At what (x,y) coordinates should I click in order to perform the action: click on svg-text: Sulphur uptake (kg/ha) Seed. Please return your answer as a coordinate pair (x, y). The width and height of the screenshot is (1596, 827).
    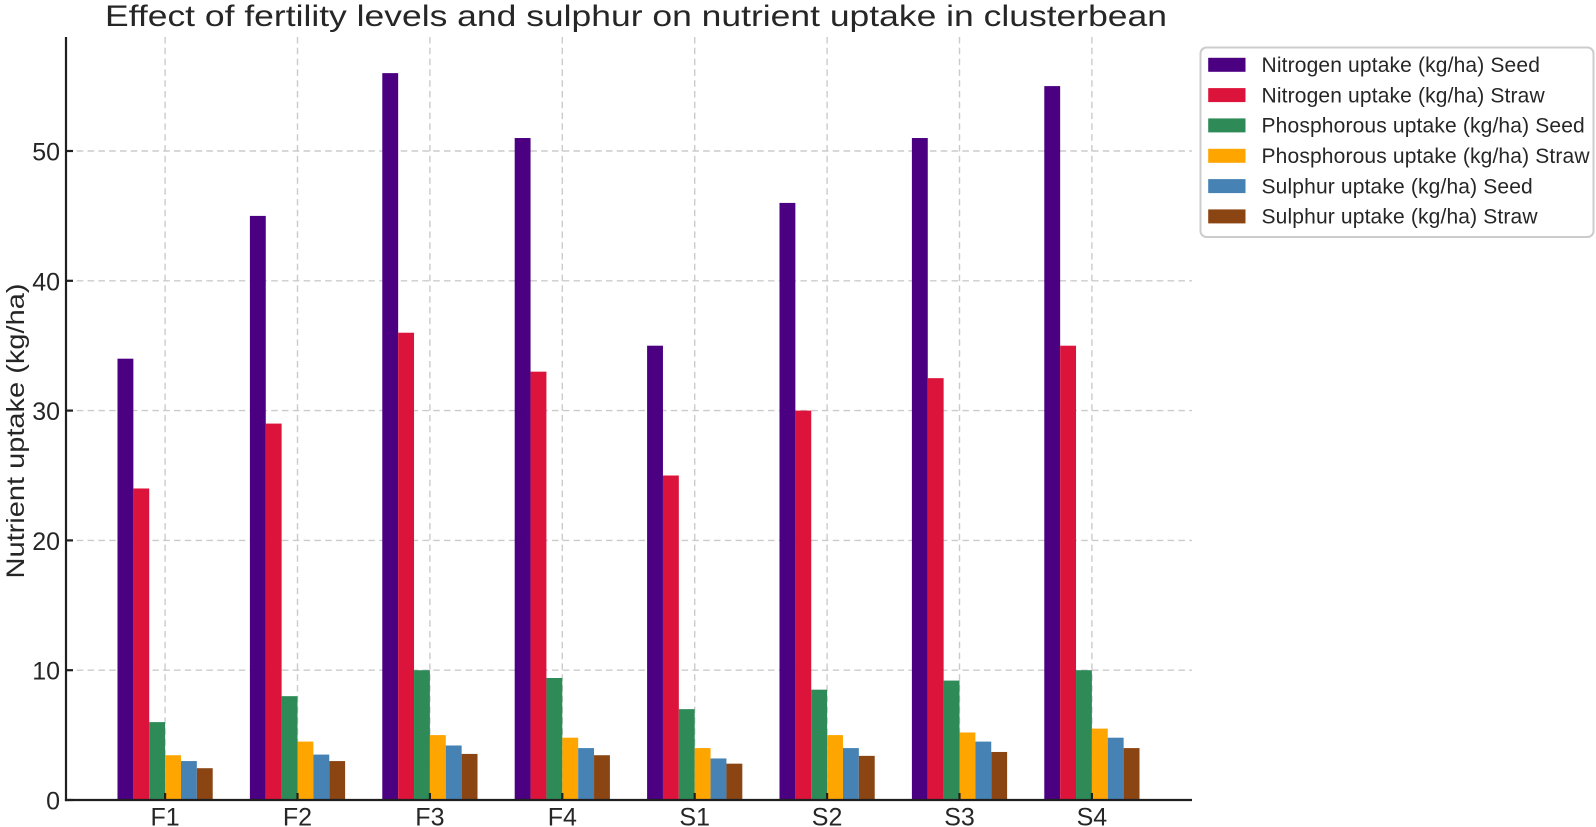
    Looking at the image, I should click on (1397, 186).